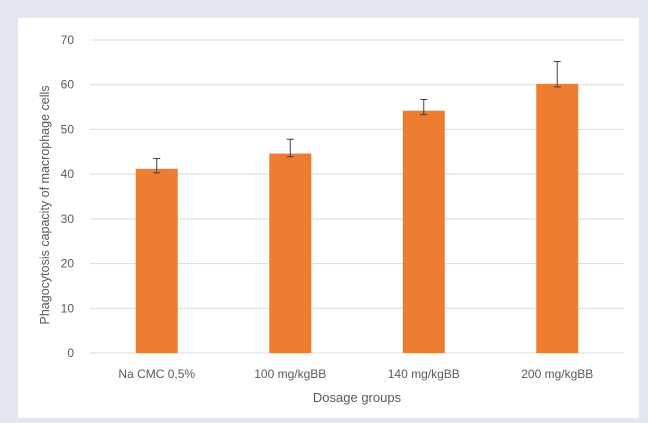  I want to click on y-tick-label: 40, so click(68, 174).